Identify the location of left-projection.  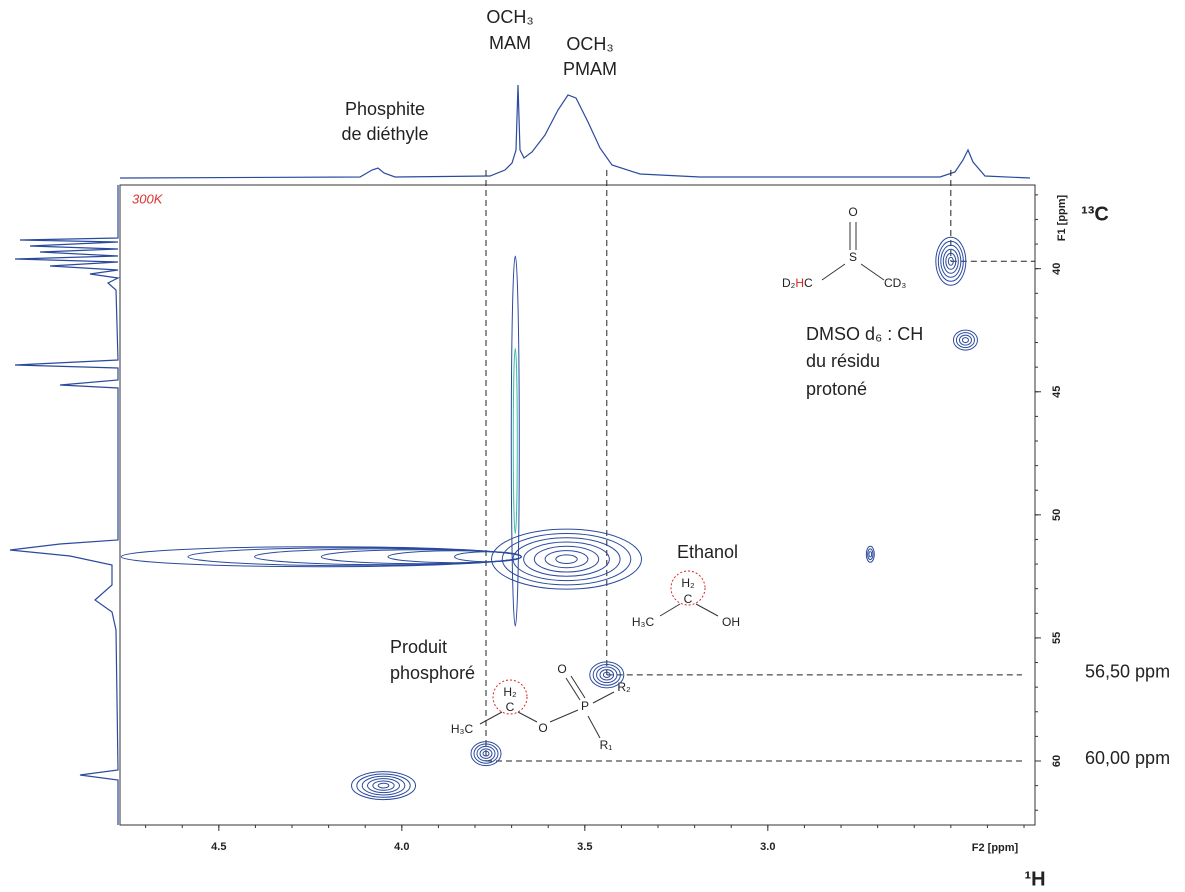
(64, 505).